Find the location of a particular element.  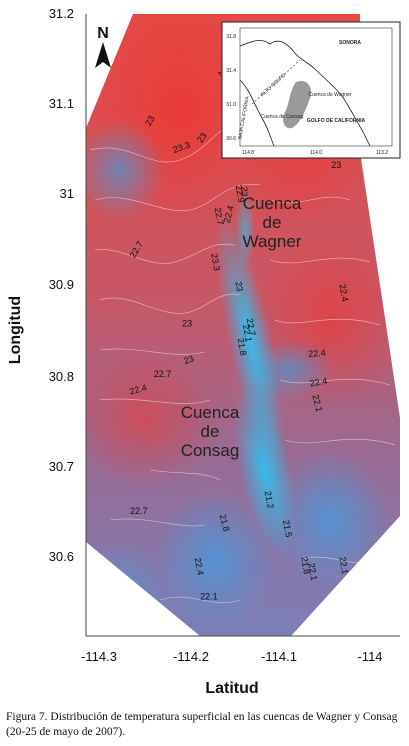

north-label: N is located at coordinates (103, 33).